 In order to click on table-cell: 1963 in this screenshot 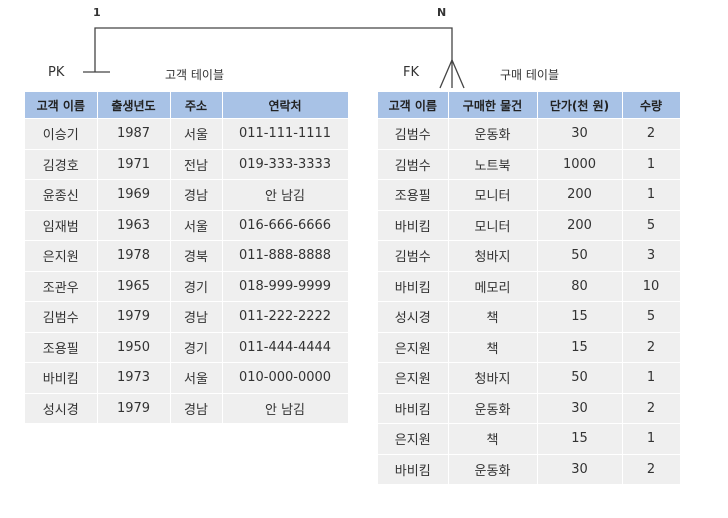, I will do `click(134, 225)`.